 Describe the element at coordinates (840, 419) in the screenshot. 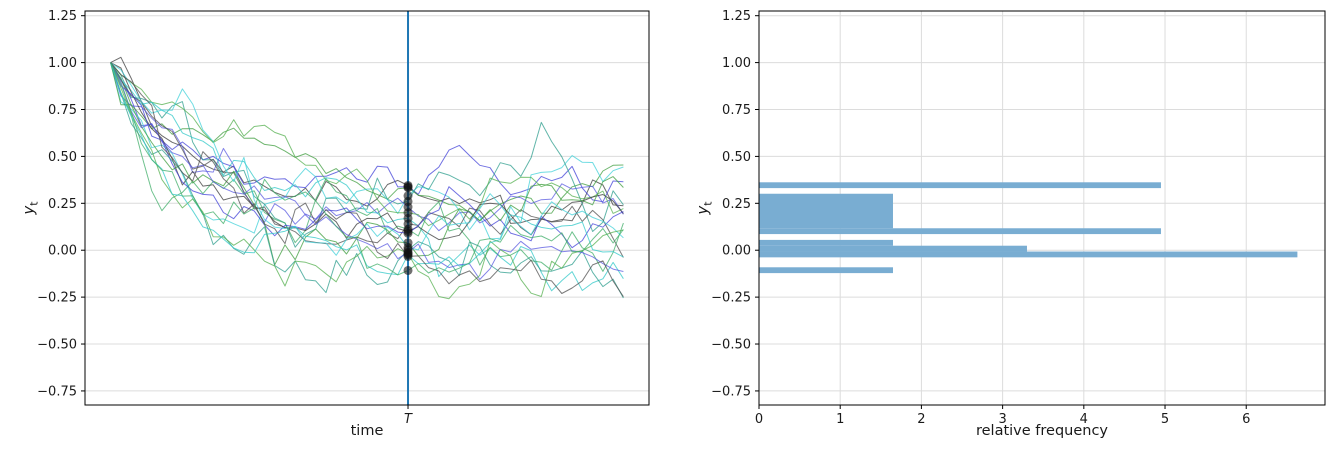

I see `x-tick-label: 1` at that location.